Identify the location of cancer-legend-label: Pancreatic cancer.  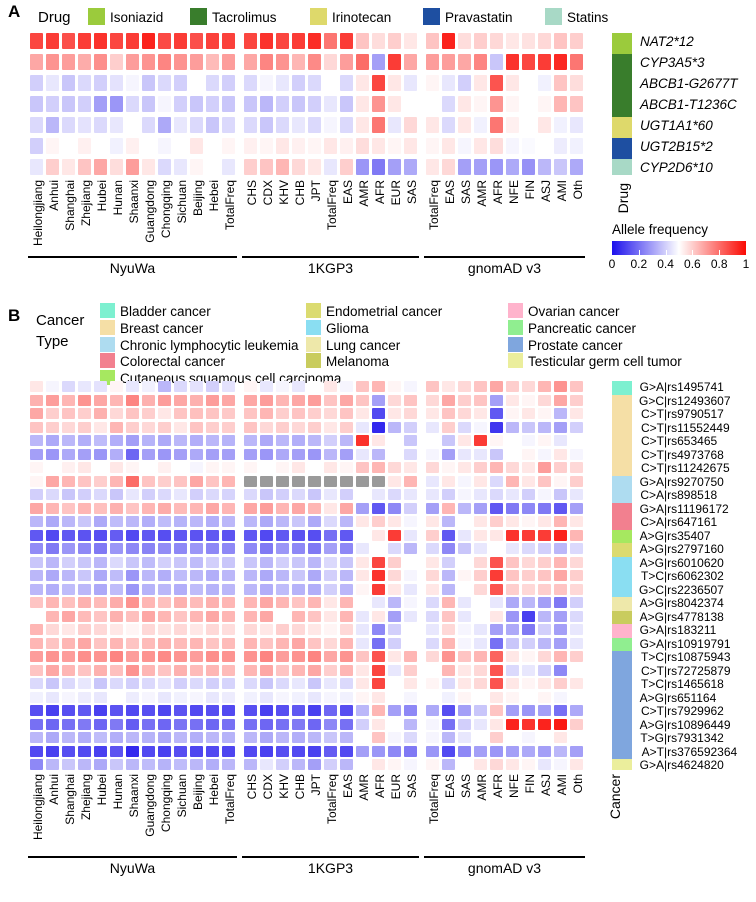
(582, 328).